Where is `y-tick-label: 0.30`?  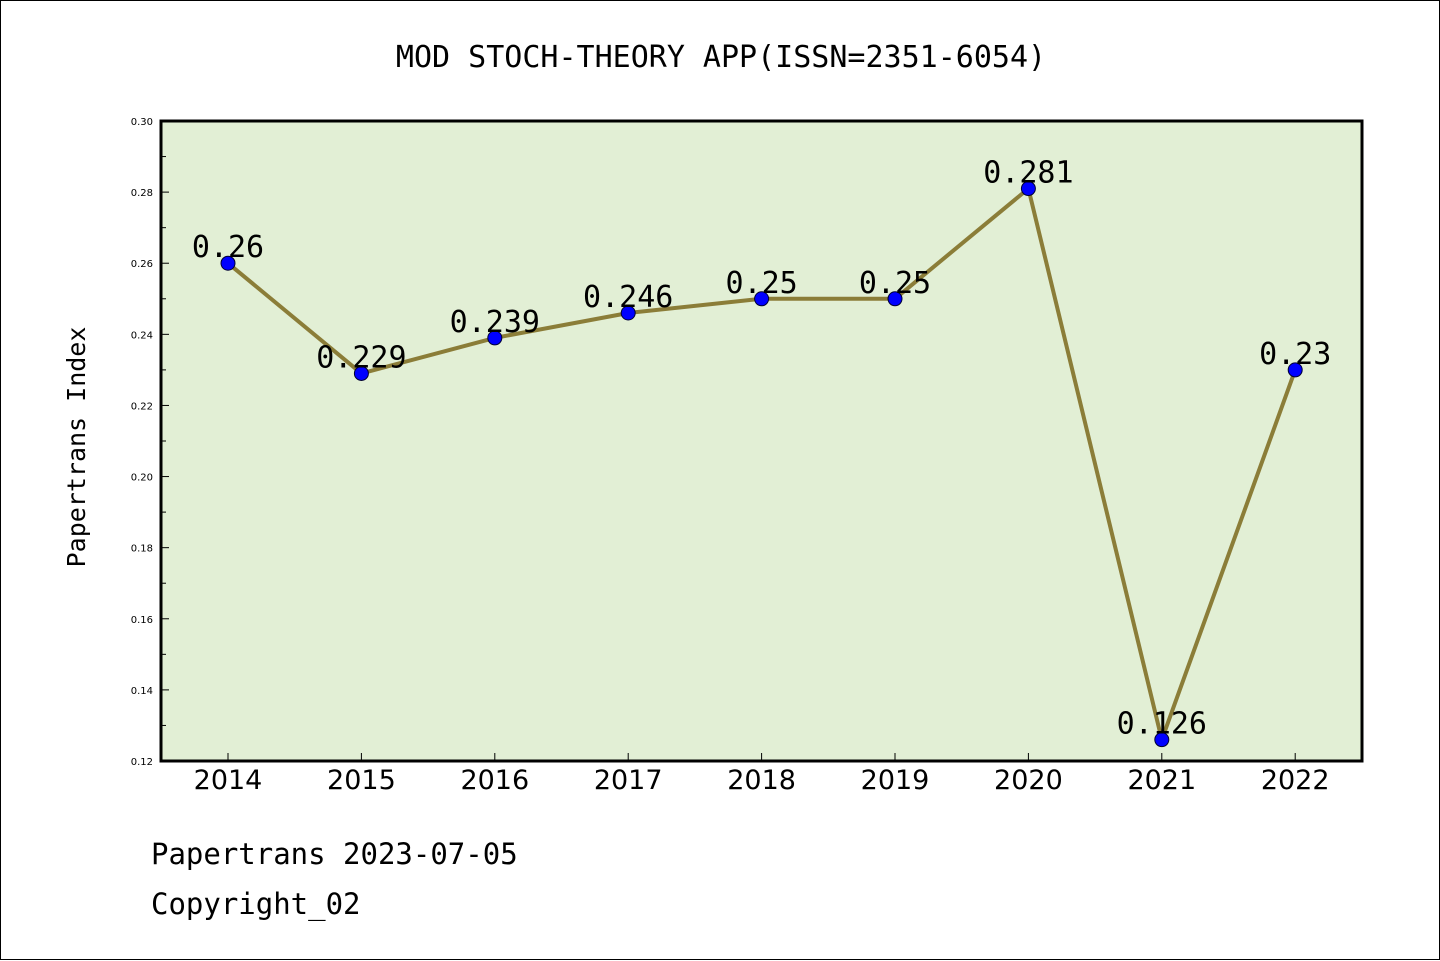 y-tick-label: 0.30 is located at coordinates (142, 122).